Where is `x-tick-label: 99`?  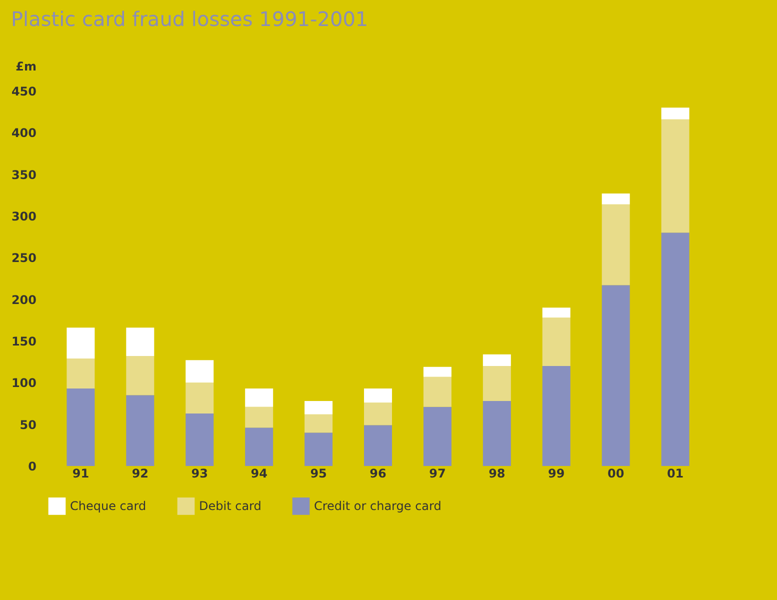 x-tick-label: 99 is located at coordinates (556, 473).